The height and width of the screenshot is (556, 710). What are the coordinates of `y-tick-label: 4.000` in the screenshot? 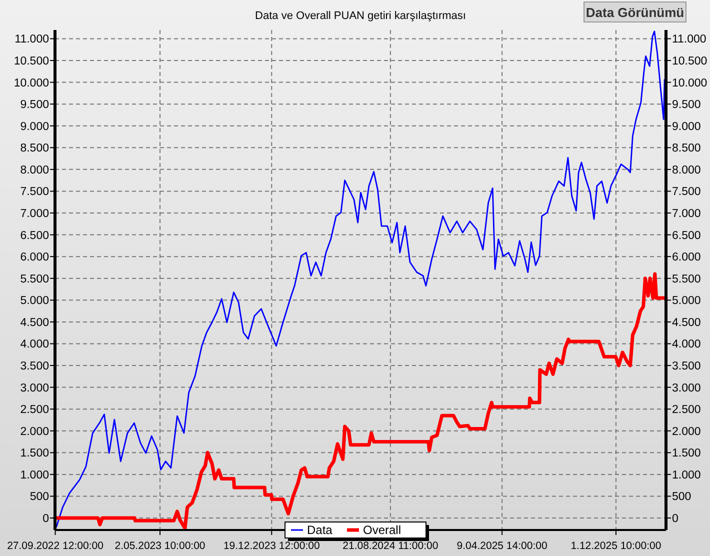 It's located at (34, 344).